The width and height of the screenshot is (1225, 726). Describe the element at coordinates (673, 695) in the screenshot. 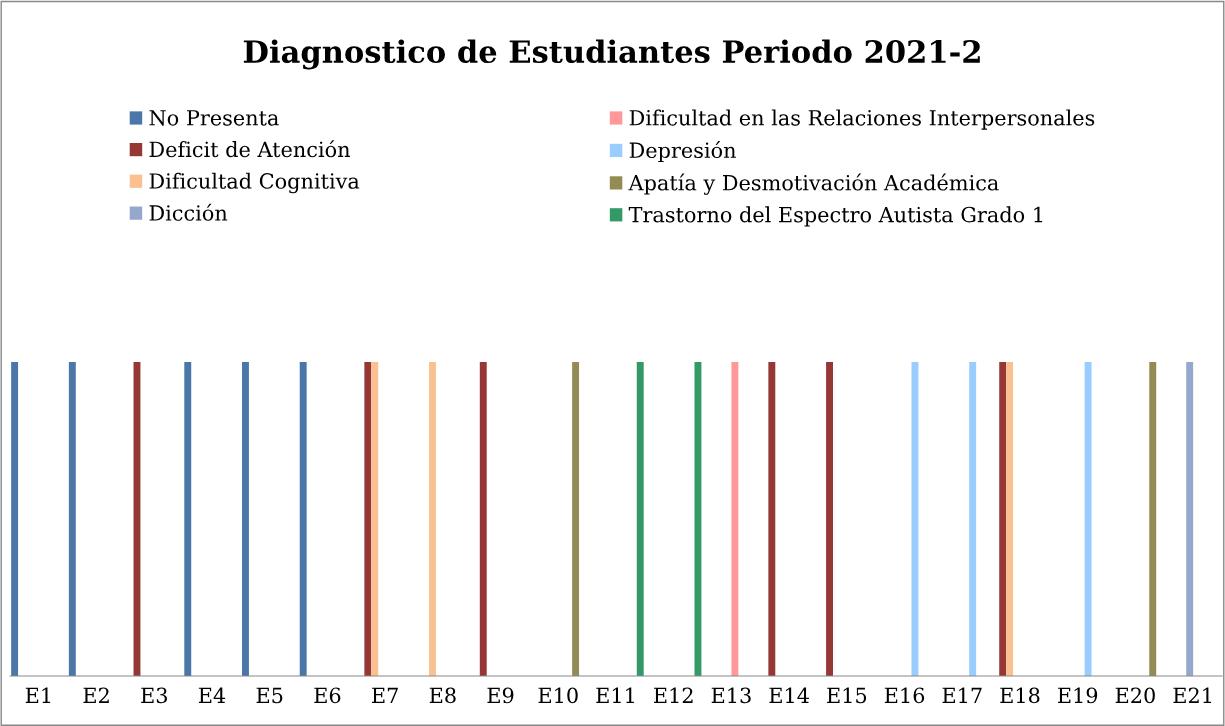

I see `x-tick-label: E12` at that location.